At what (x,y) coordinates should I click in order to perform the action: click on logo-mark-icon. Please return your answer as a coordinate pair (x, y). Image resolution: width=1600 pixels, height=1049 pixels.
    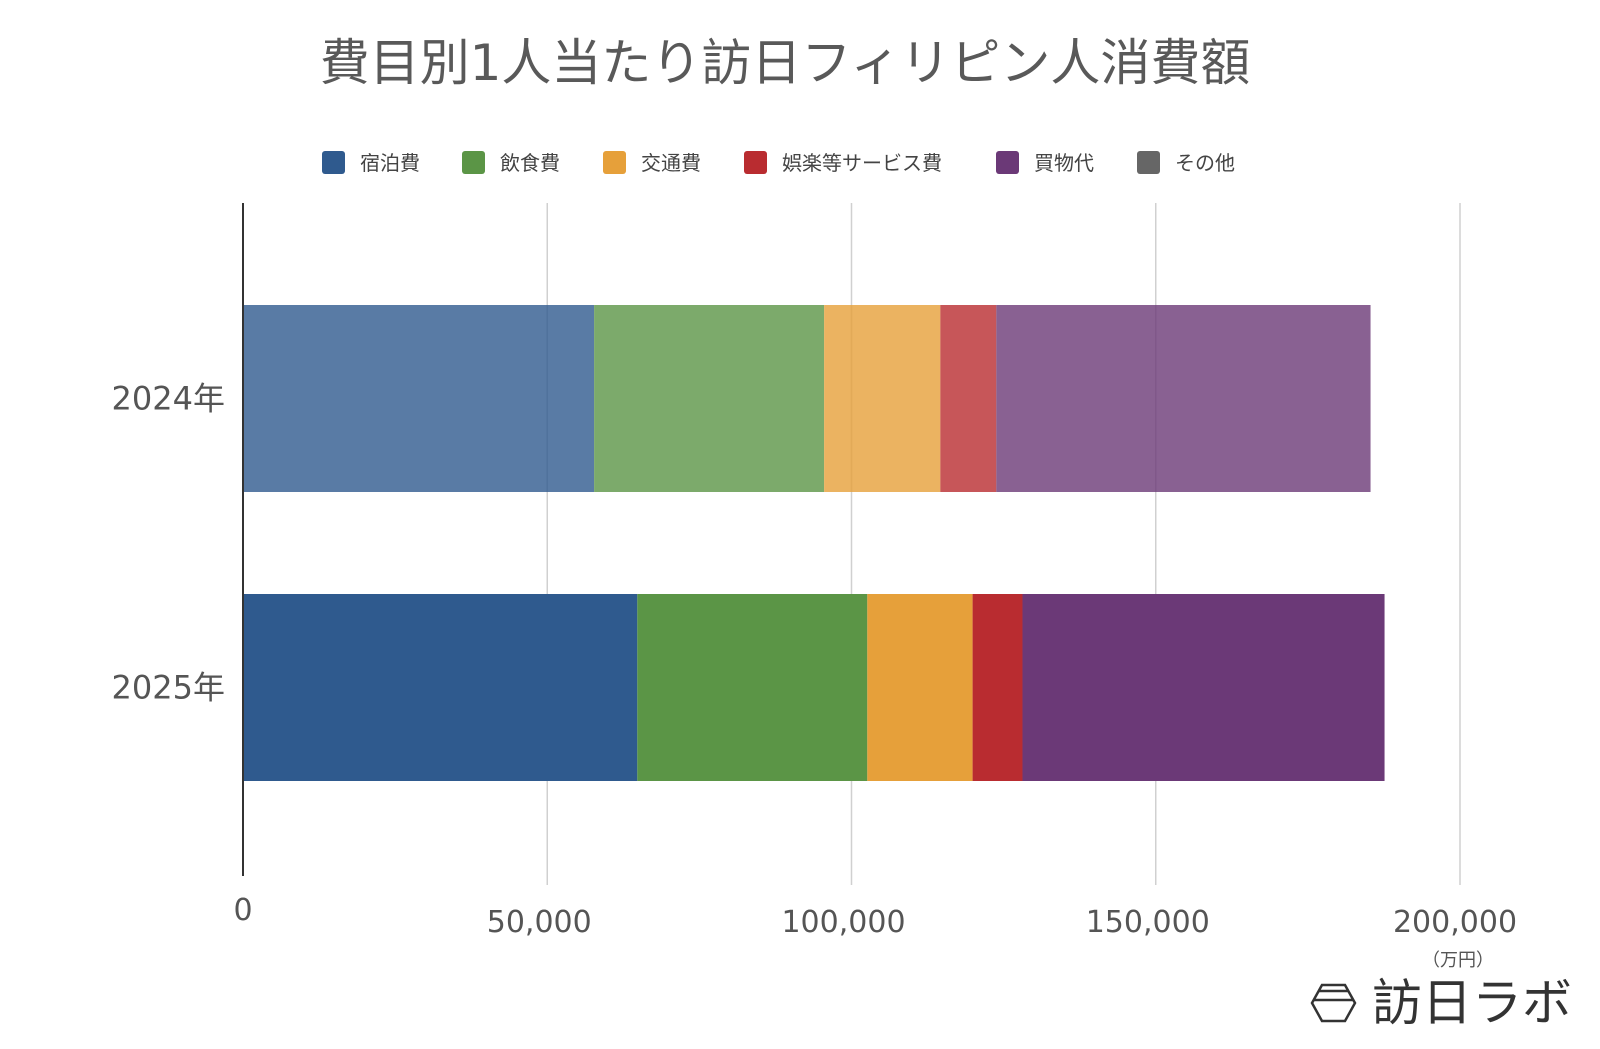
    Looking at the image, I should click on (1333, 1003).